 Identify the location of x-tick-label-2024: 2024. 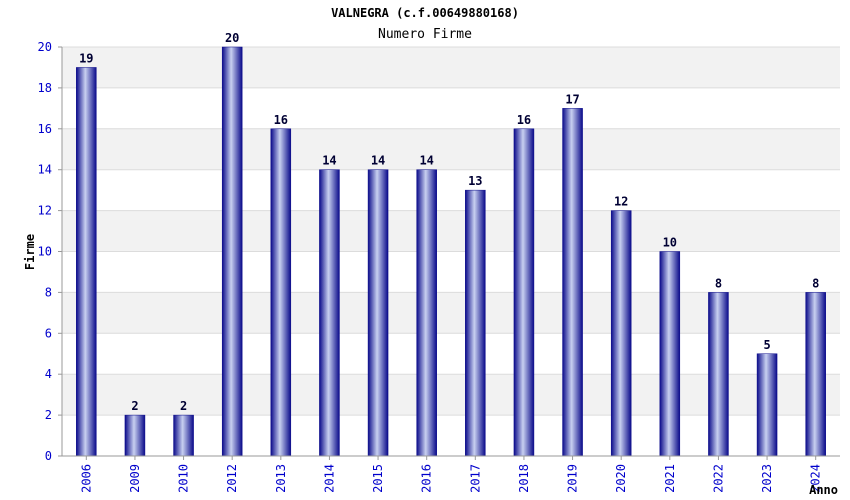
(816, 478).